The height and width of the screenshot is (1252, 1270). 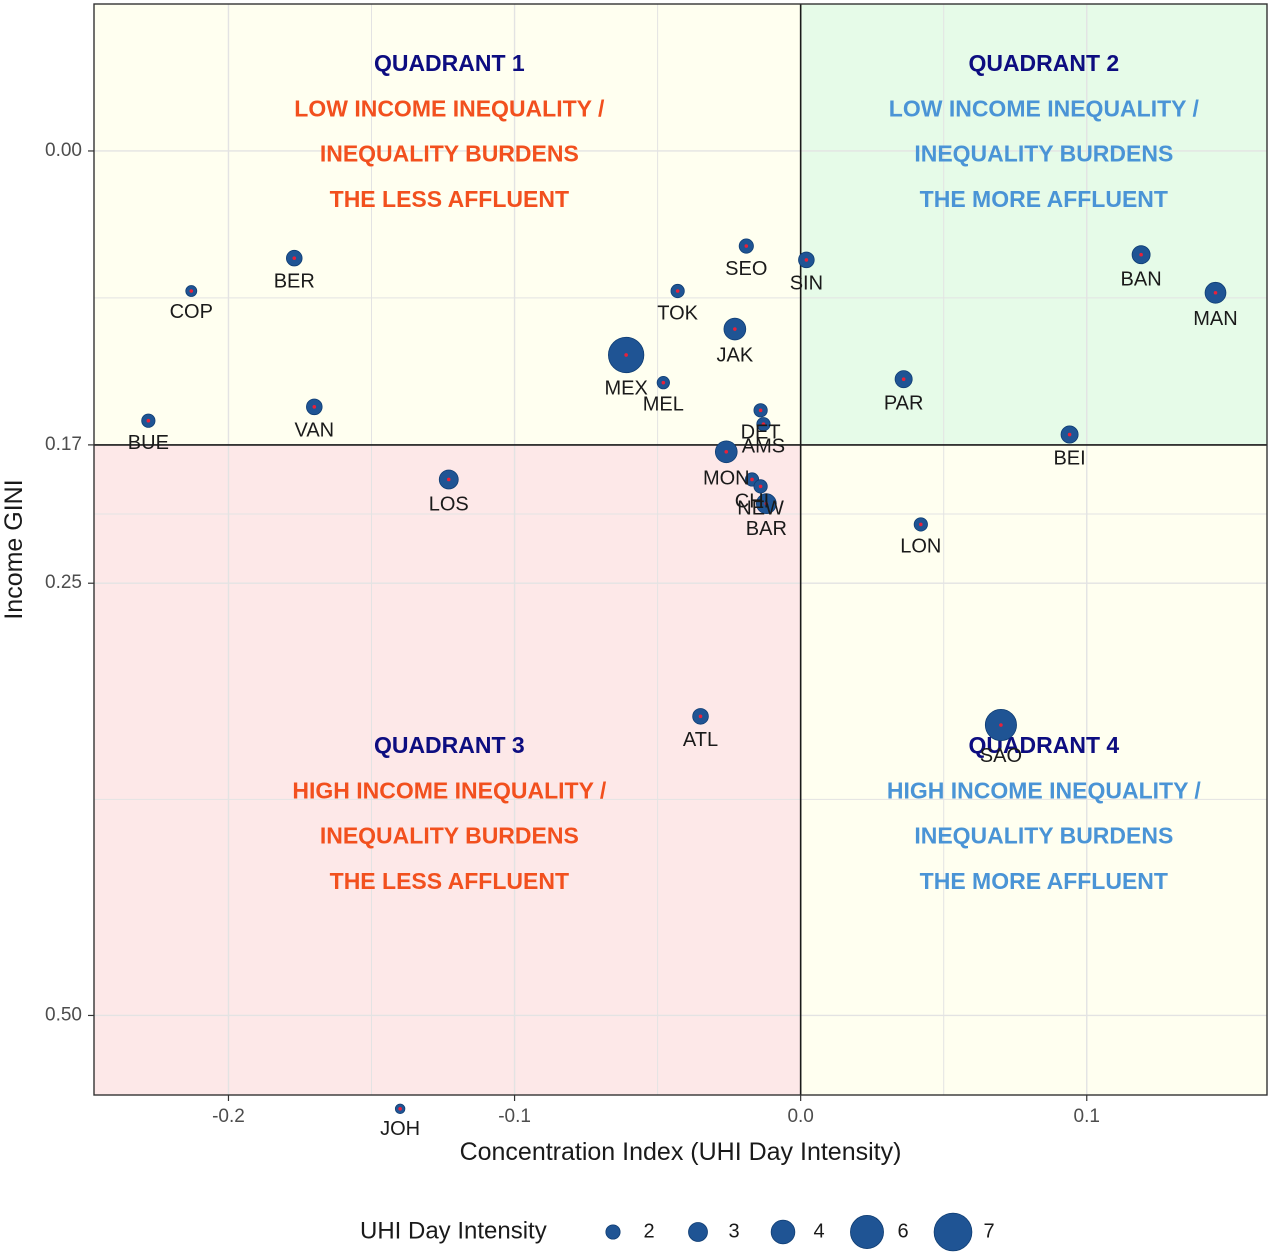 What do you see at coordinates (63, 150) in the screenshot?
I see `y-tick-label: 0.00` at bounding box center [63, 150].